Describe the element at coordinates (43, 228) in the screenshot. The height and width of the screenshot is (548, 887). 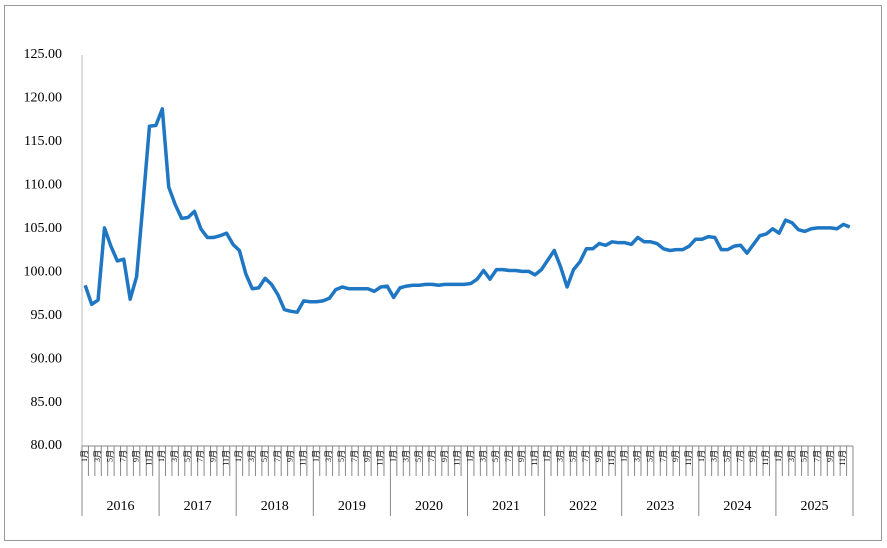
I see `y-tick-label: 105.00` at that location.